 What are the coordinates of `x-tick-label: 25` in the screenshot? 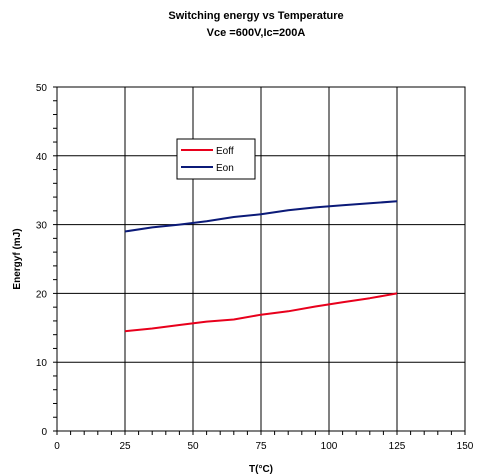 It's located at (125, 446).